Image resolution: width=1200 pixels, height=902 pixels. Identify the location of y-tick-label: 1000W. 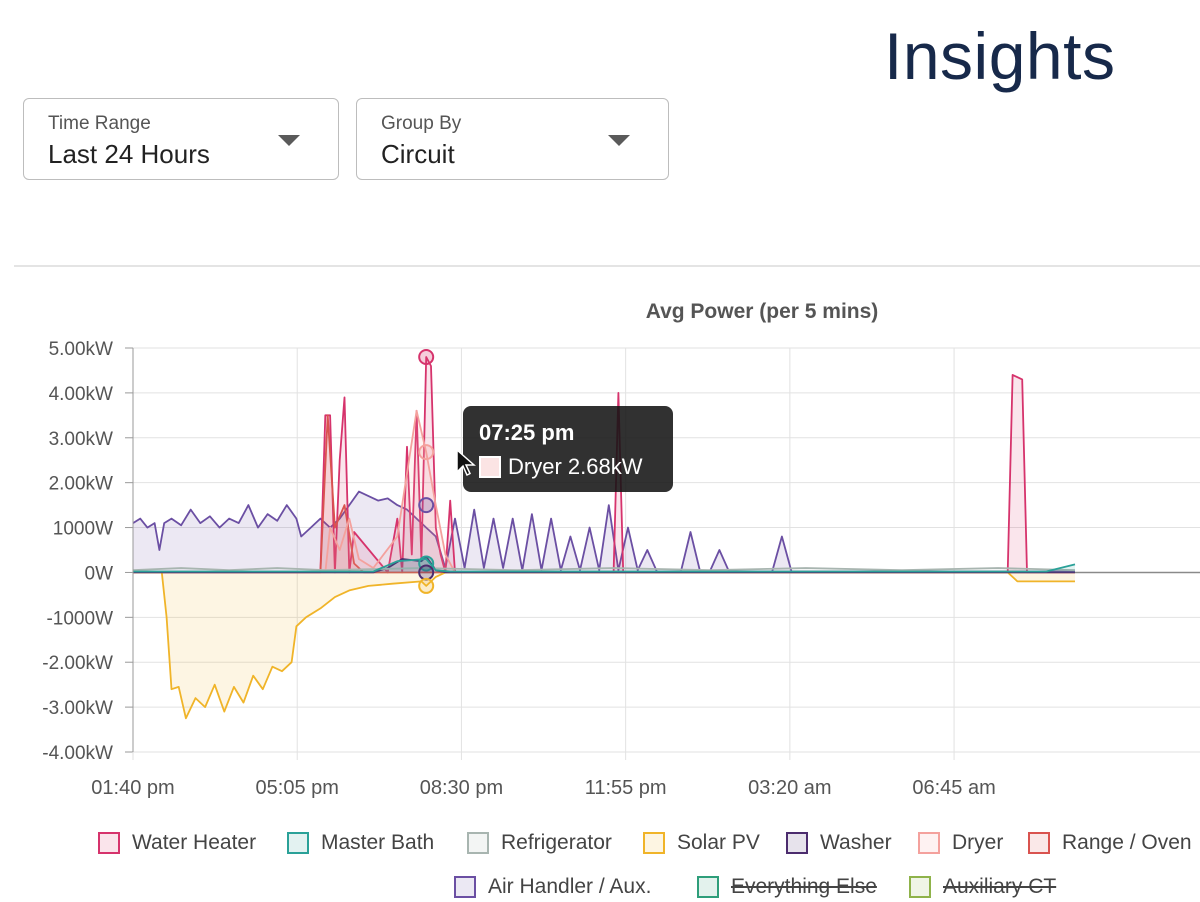
(83, 529).